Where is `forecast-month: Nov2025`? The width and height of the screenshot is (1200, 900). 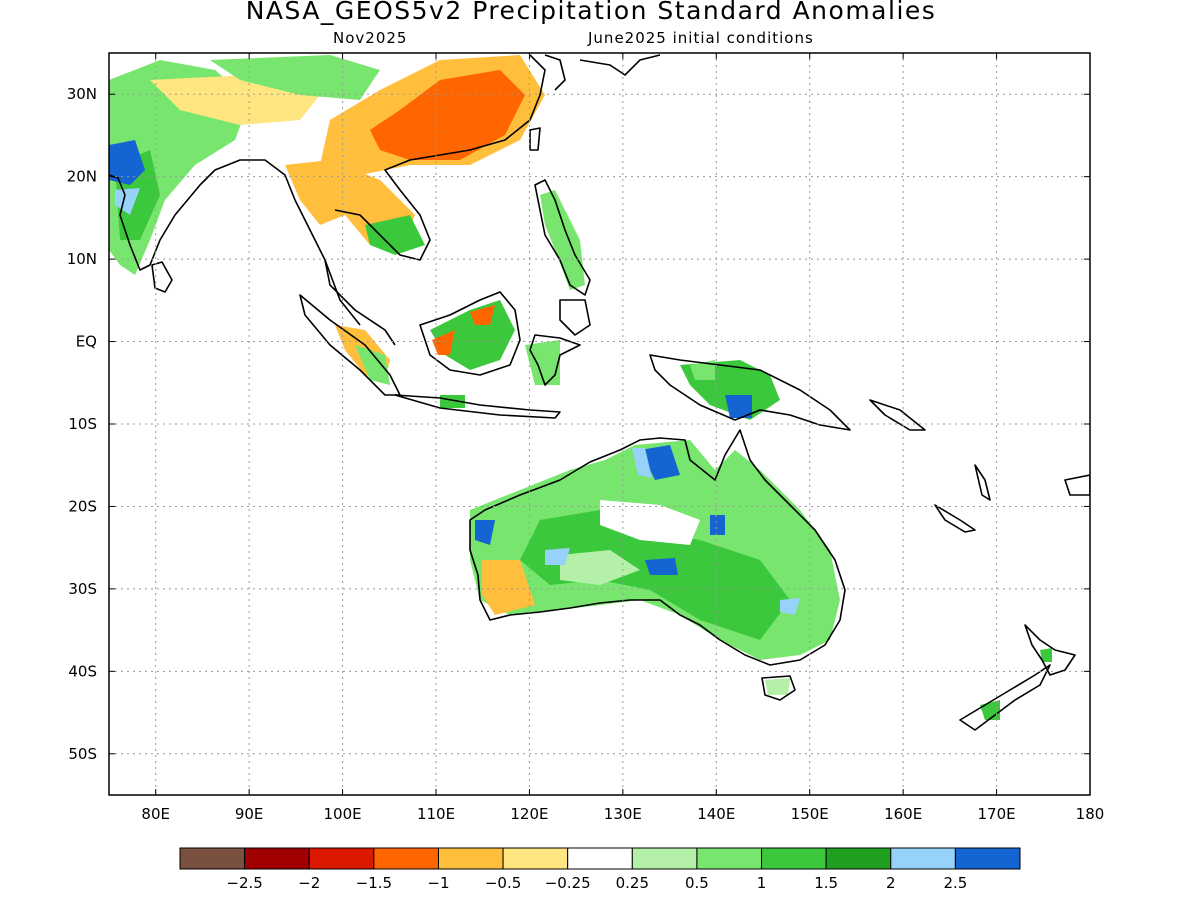 forecast-month: Nov2025 is located at coordinates (370, 38).